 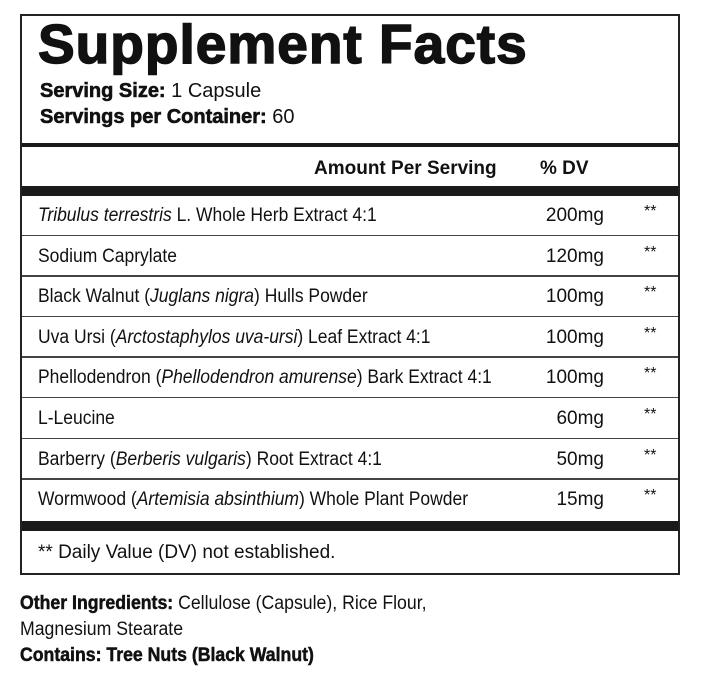 What do you see at coordinates (259, 378) in the screenshot?
I see `latin-name: Phellodendron amurense` at bounding box center [259, 378].